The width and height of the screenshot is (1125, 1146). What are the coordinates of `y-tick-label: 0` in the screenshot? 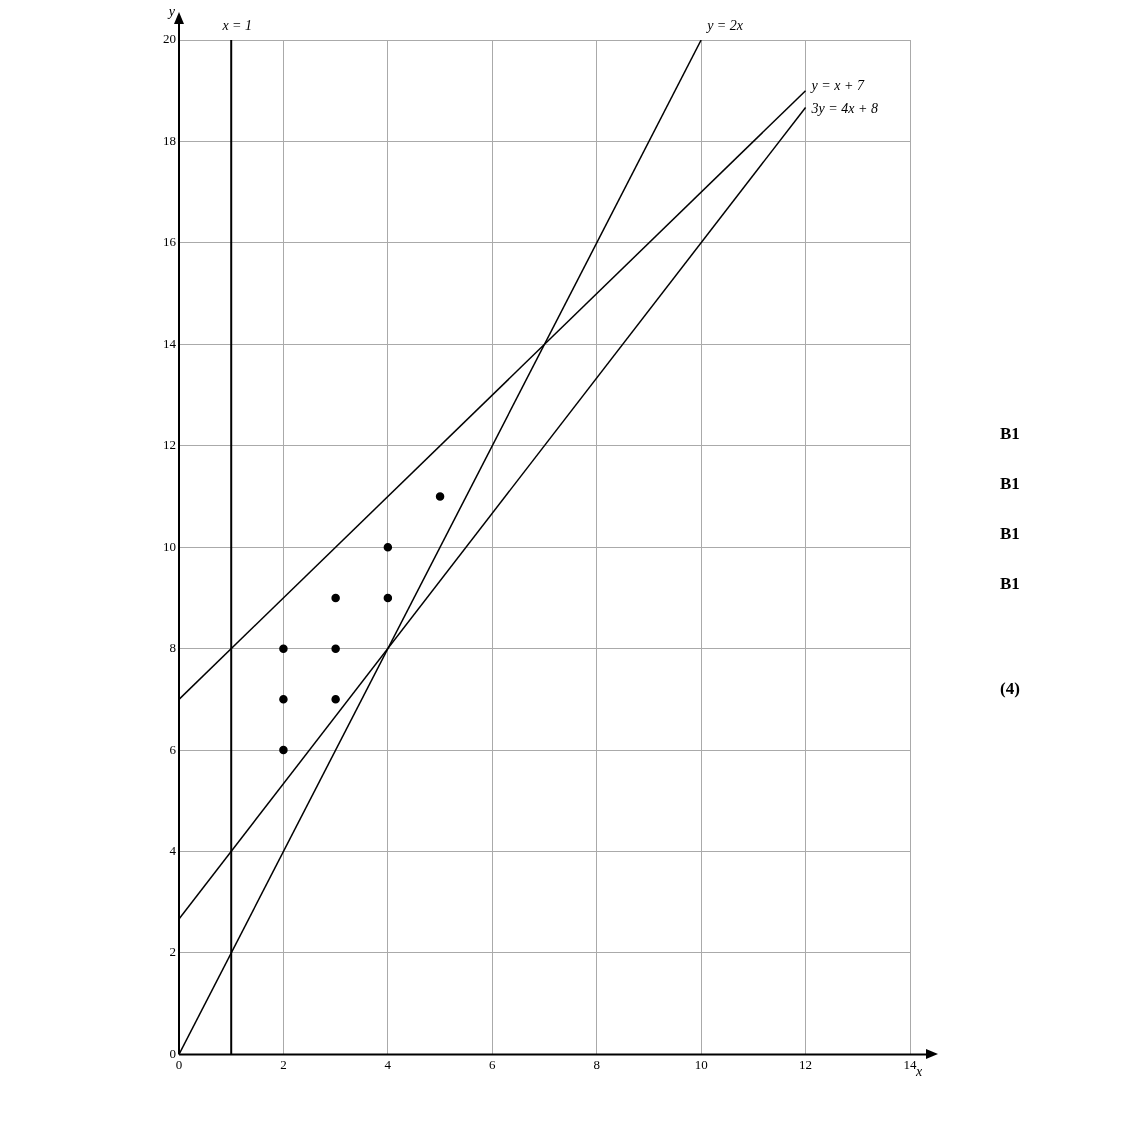 It's located at (172, 1053).